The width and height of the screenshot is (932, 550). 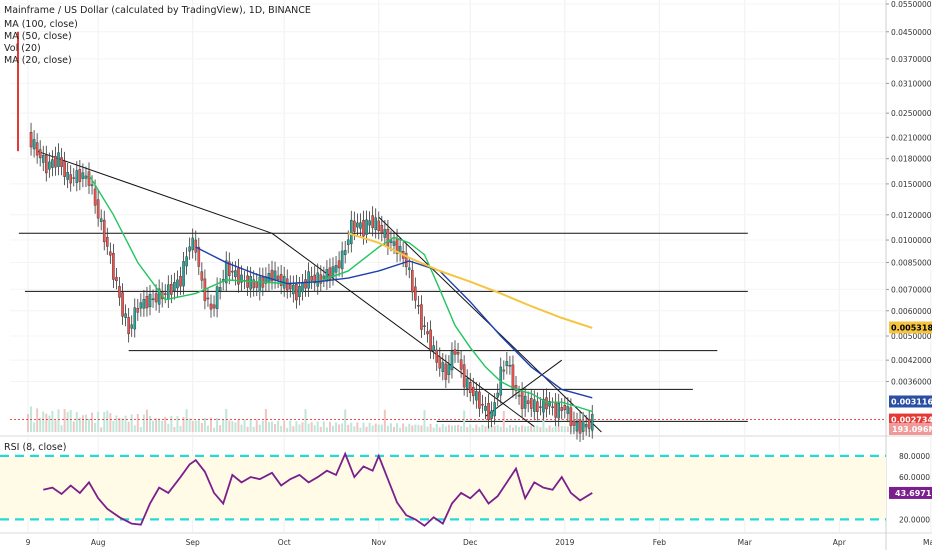 I want to click on rsi-line, so click(x=318, y=489).